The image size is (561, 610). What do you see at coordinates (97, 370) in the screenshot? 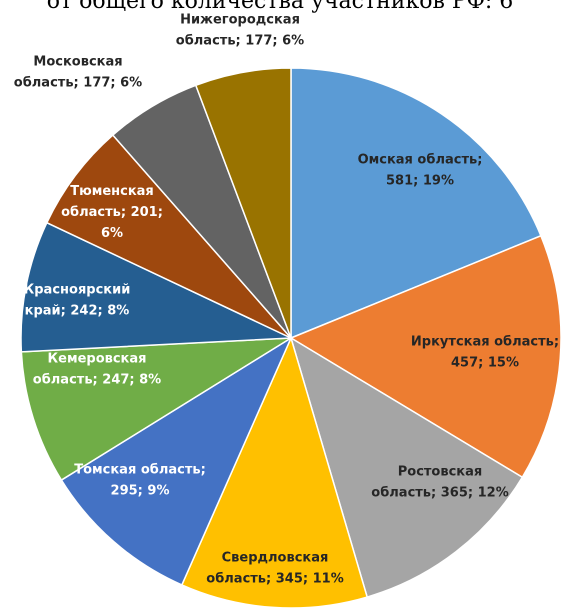
I see `data-label: Кемеровская область; 247; 8%` at bounding box center [97, 370].